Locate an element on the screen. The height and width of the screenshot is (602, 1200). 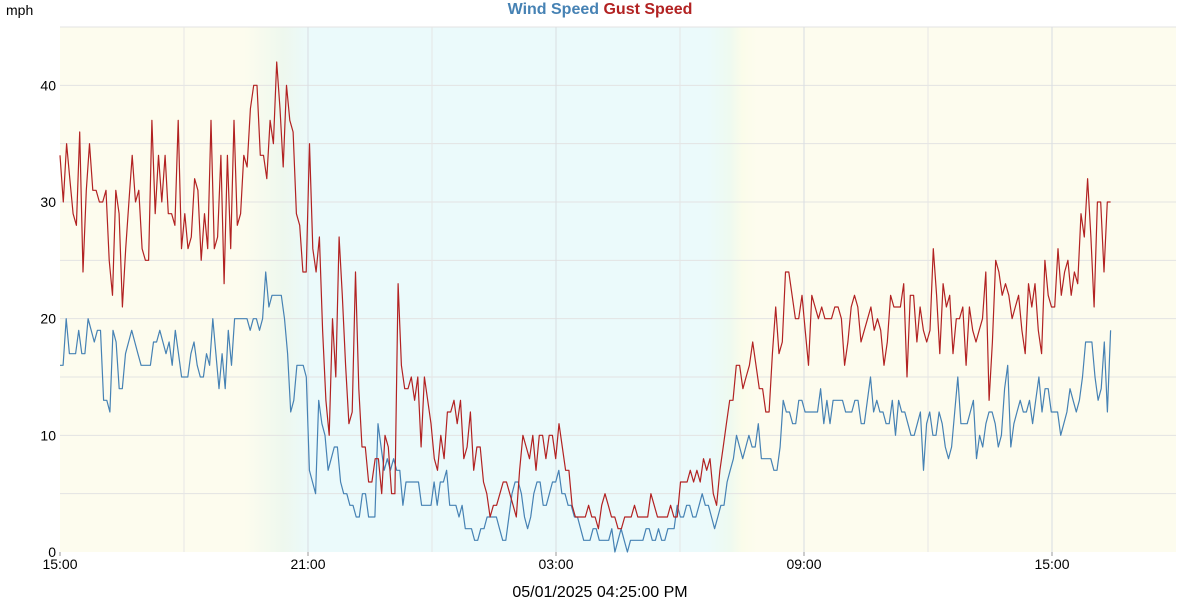
chart-title: Wind Speed Gust Speed is located at coordinates (600, 10).